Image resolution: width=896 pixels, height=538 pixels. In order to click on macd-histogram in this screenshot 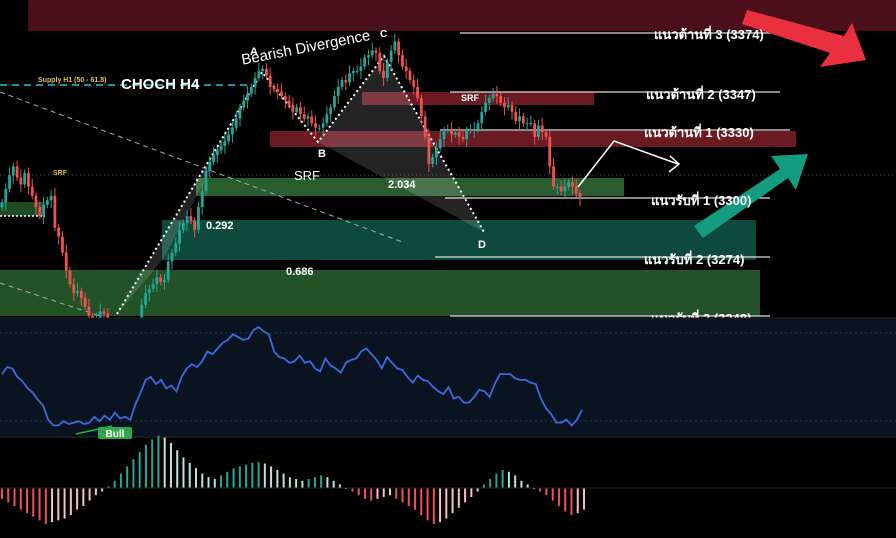, I will do `click(293, 479)`.